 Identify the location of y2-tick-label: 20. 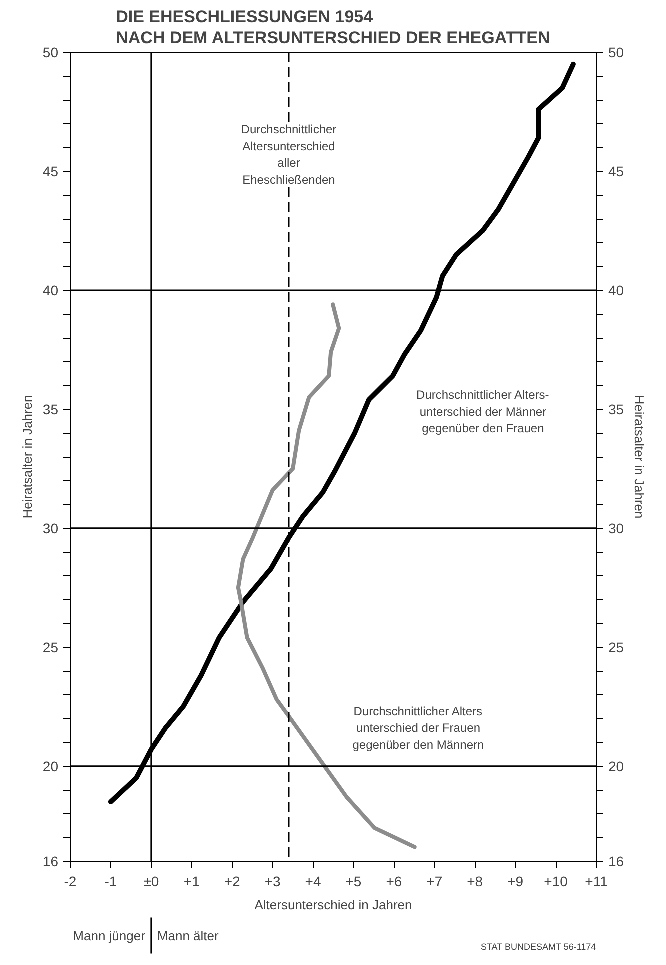
(616, 766).